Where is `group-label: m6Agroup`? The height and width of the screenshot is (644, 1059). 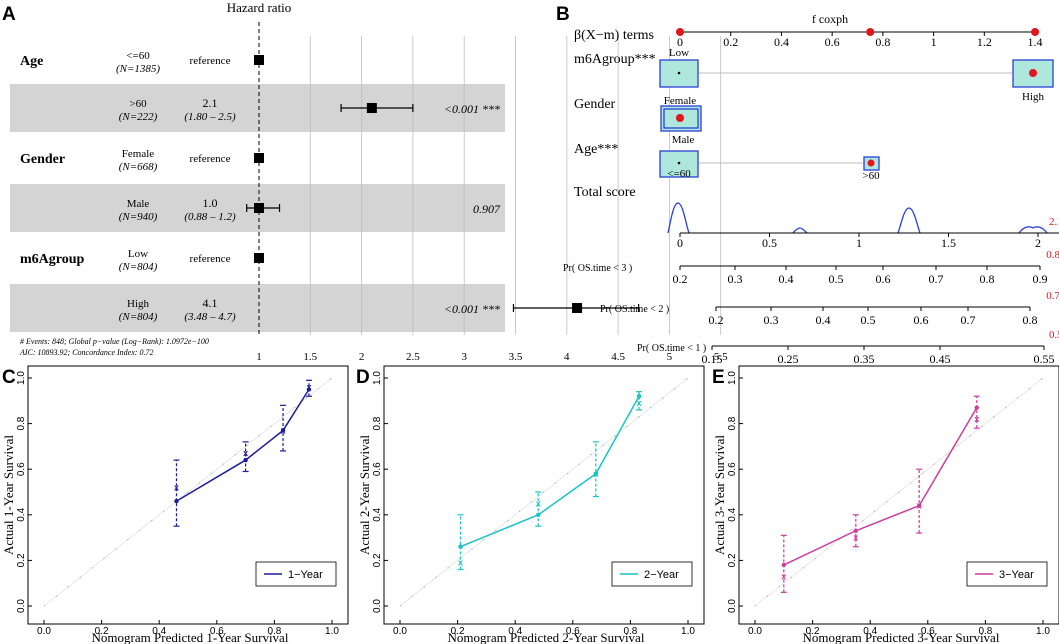 group-label: m6Agroup is located at coordinates (52, 259).